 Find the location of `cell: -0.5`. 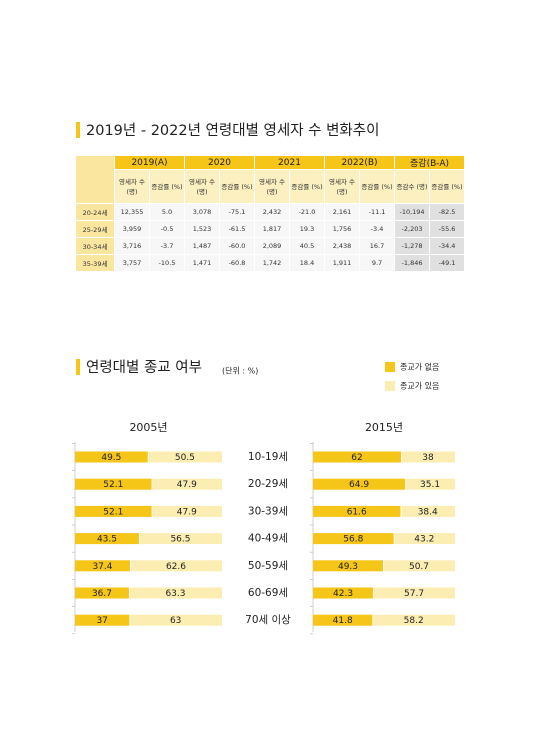

cell: -0.5 is located at coordinates (167, 229).